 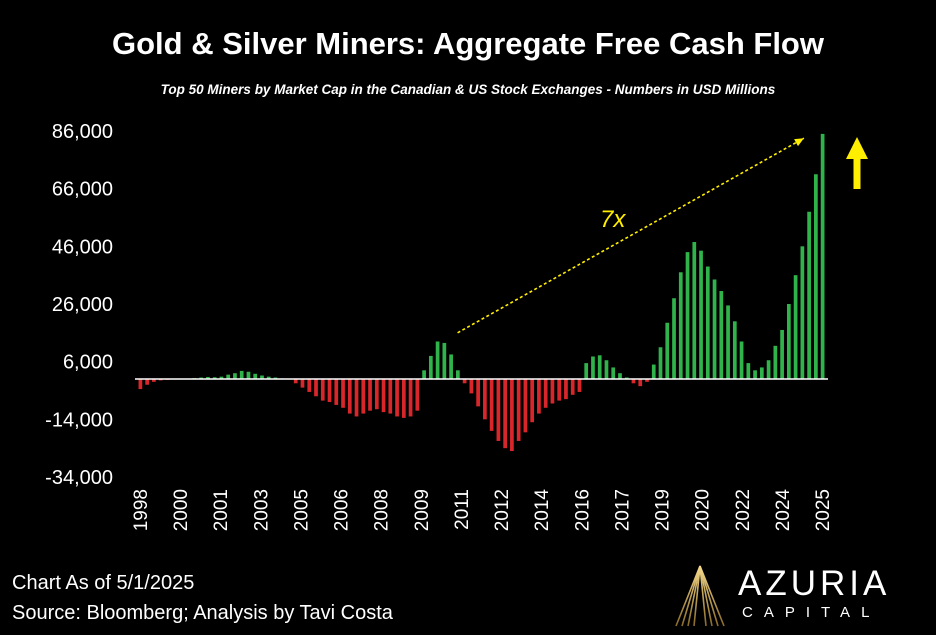 What do you see at coordinates (82, 132) in the screenshot?
I see `y-tick-label: 86,000` at bounding box center [82, 132].